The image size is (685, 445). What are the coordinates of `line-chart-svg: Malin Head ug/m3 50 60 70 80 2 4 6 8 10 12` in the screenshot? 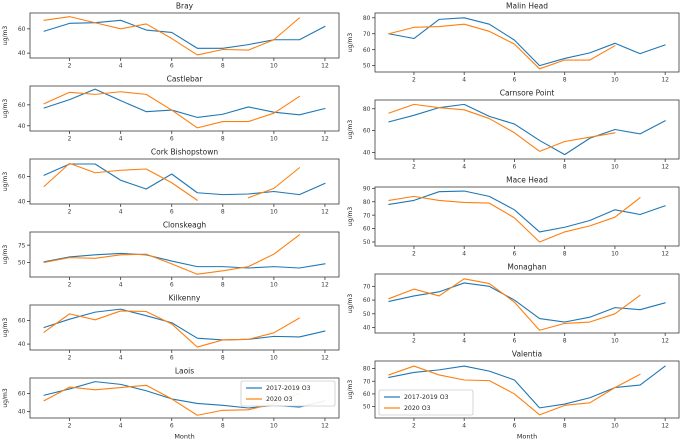 It's located at (513, 43).